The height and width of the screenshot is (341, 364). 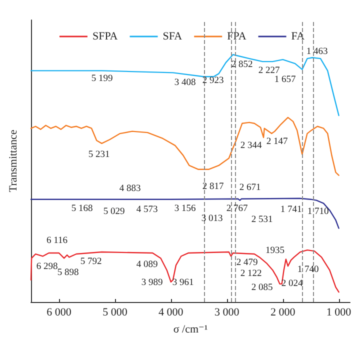 I want to click on x-tick-label: 1 000, so click(x=339, y=312).